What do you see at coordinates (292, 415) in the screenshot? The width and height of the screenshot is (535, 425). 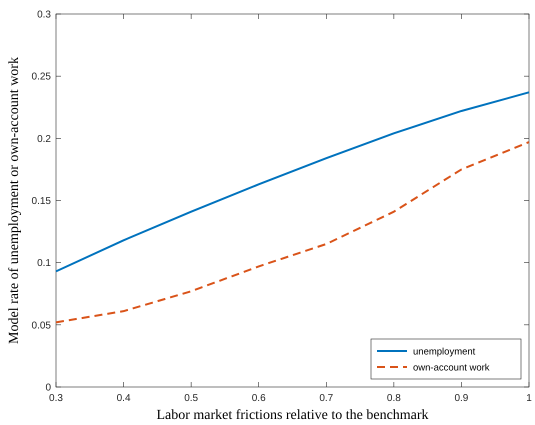 I see `x-axis-title: Labor market frictions relative to the benchmark` at bounding box center [292, 415].